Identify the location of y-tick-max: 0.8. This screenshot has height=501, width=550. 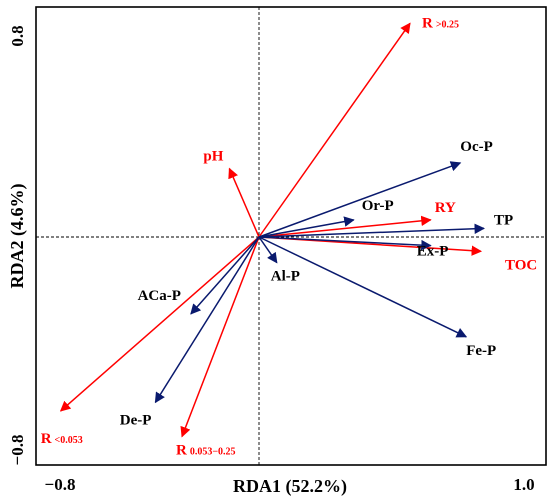
(17, 35).